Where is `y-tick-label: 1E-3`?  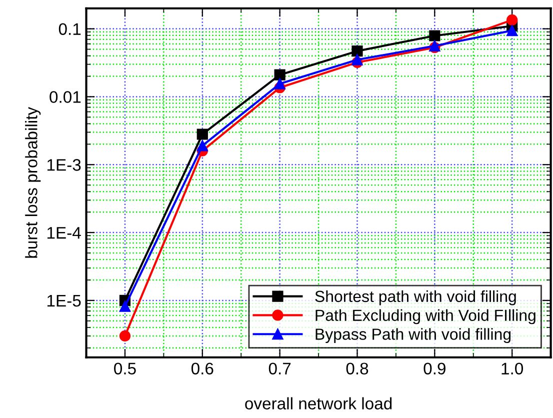 y-tick-label: 1E-3 is located at coordinates (64, 165).